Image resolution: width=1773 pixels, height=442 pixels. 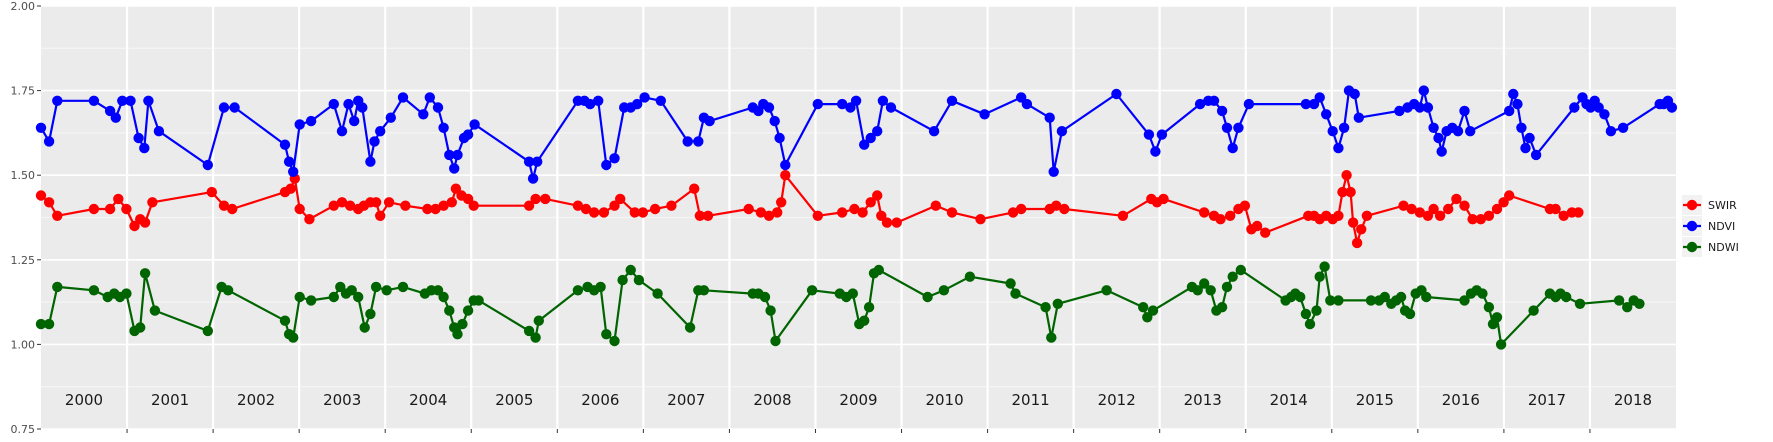 I want to click on y-tick-label: 1.00, so click(x=23, y=344).